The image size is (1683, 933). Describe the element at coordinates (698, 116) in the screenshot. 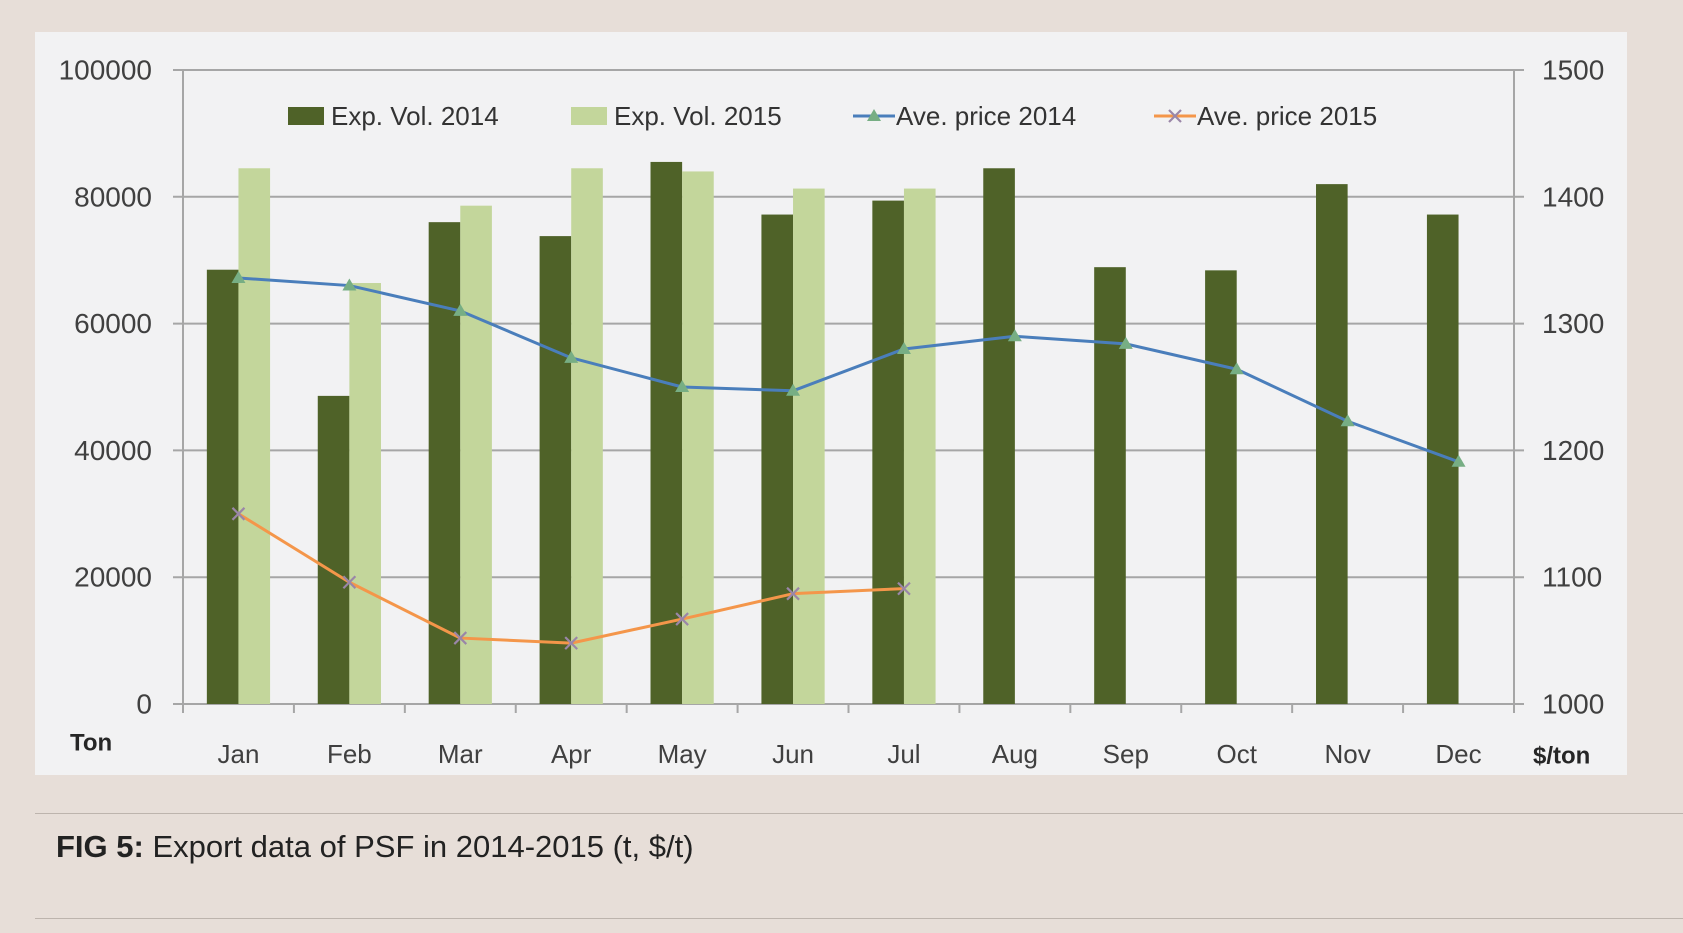

I see `legend-label: Exp. Vol. 2015` at that location.